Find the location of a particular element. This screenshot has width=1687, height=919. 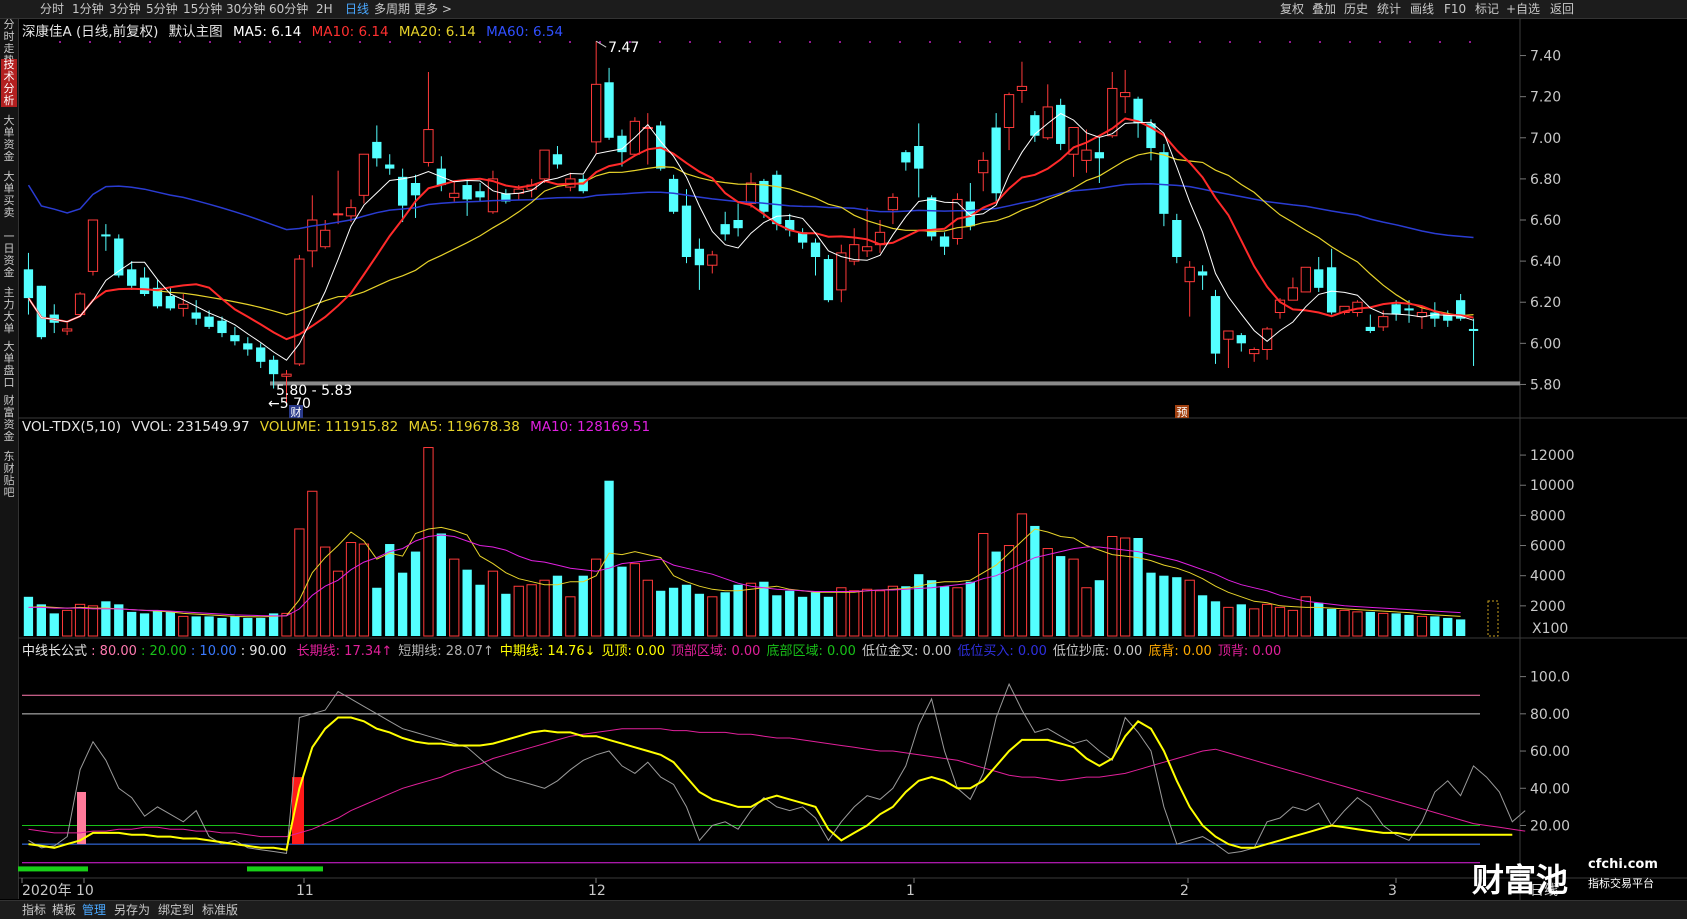

indicator-value-4: 顶部区域: 0.00 is located at coordinates (716, 651).